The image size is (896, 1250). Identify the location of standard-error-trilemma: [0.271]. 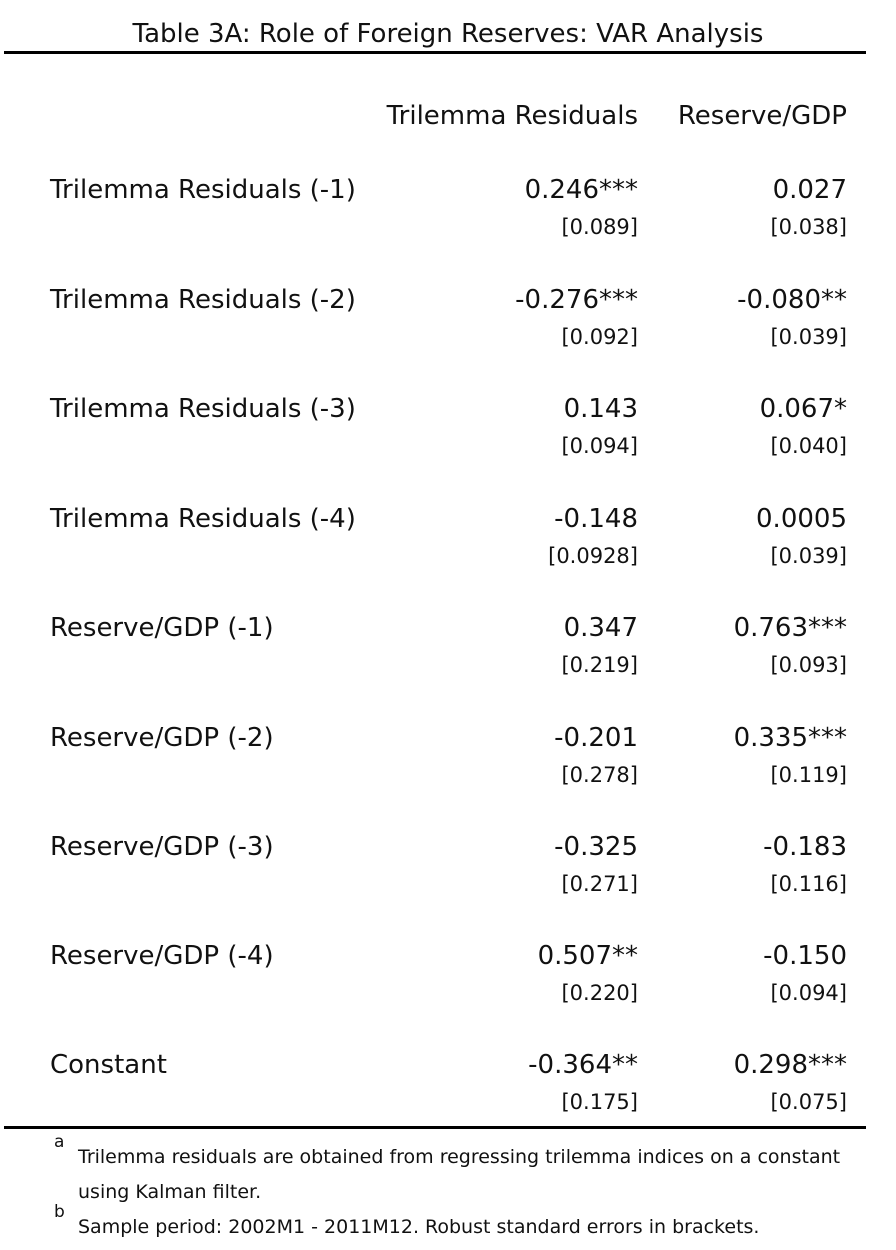
(599, 884).